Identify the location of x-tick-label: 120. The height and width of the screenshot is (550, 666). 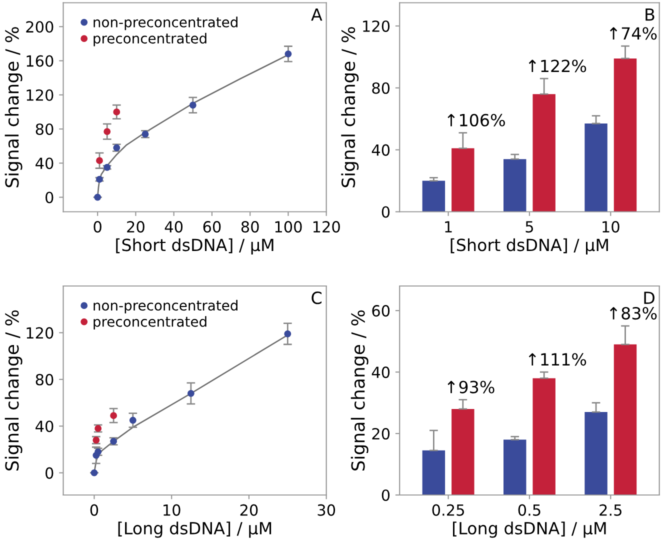
(326, 227).